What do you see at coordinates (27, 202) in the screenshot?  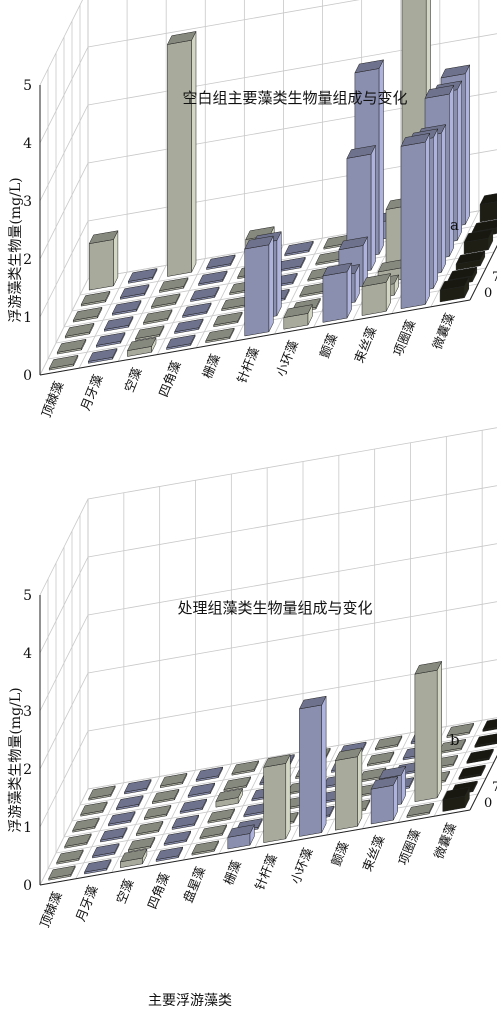 I see `z-tick-label: 3` at bounding box center [27, 202].